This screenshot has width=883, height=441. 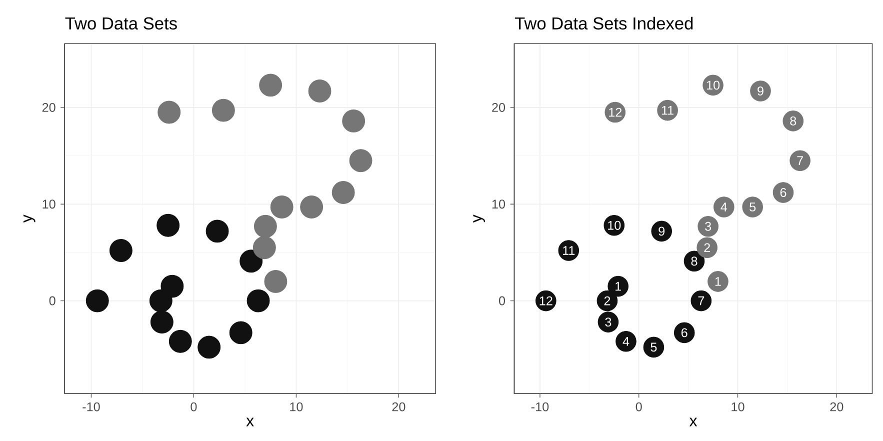 I want to click on chart-title: Two Data Sets Indexed, so click(x=603, y=23).